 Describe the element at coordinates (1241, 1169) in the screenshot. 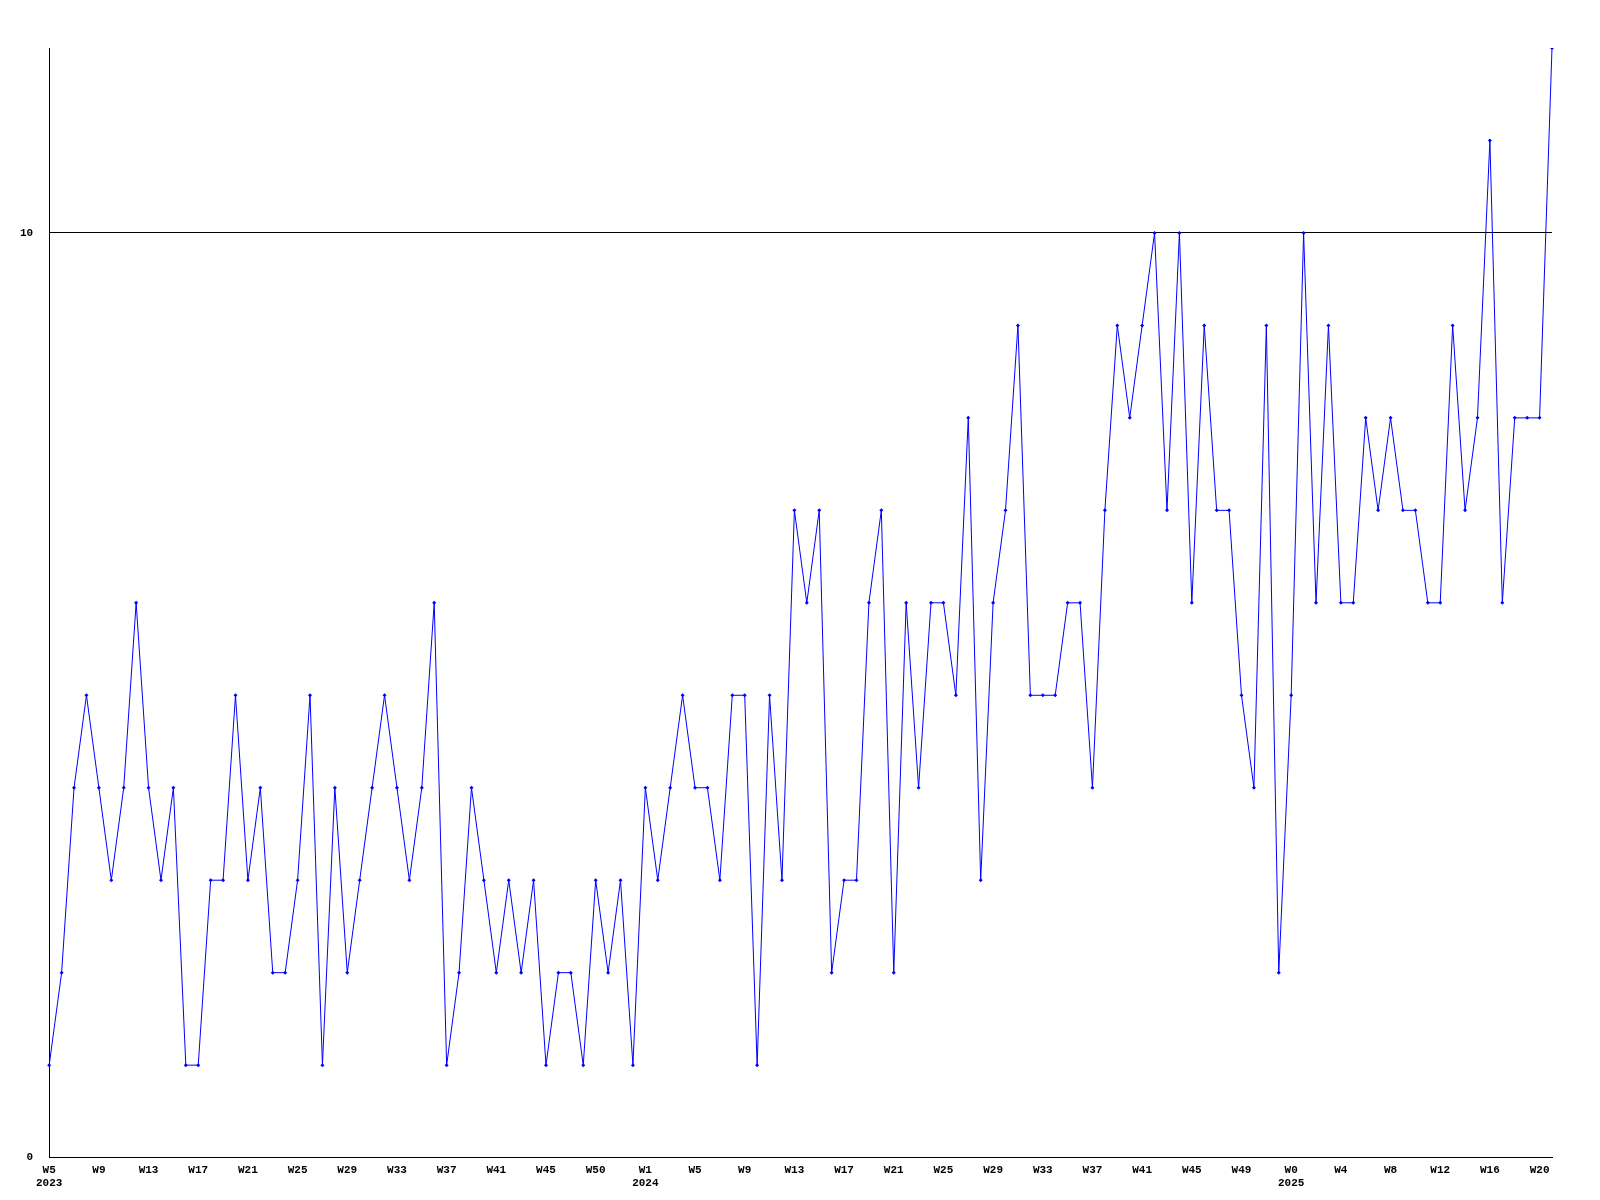

I see `x-tick-label: W49` at that location.